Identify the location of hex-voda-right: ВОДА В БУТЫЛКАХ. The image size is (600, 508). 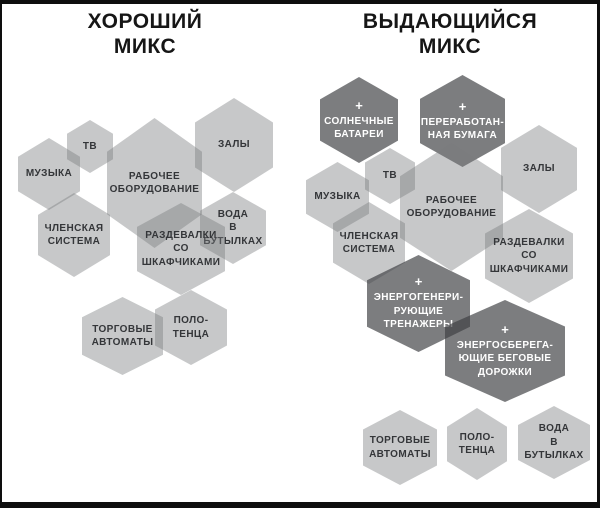
(554, 442).